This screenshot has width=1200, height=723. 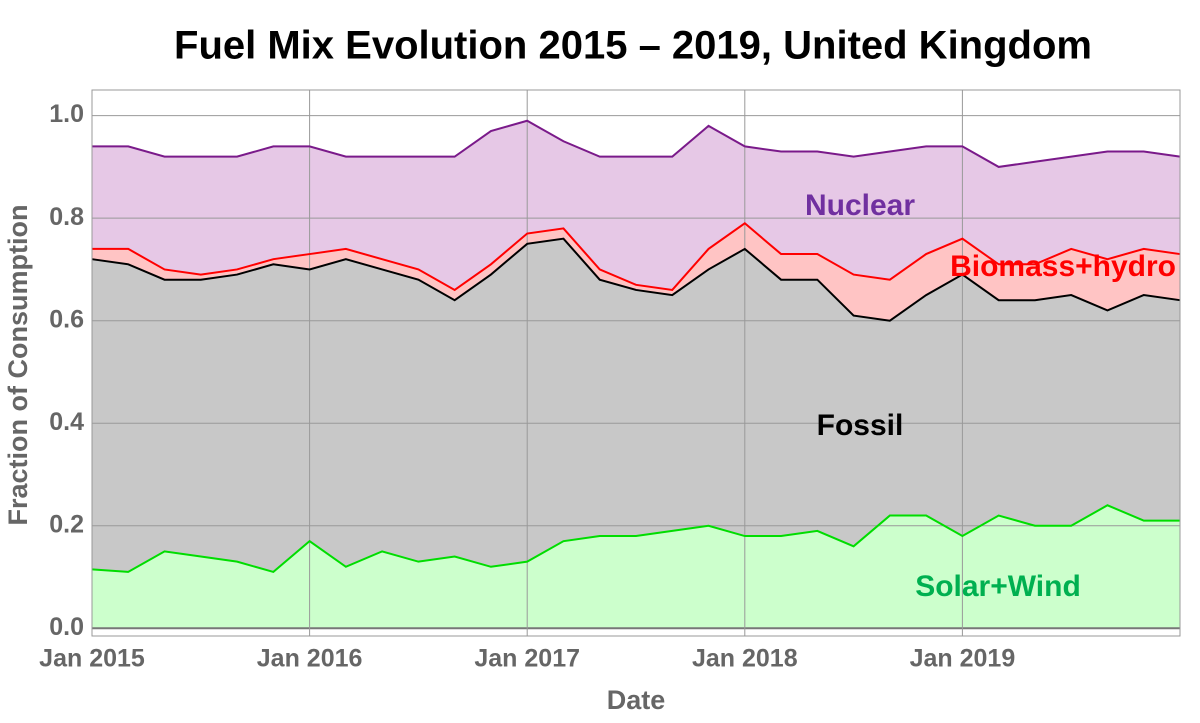 What do you see at coordinates (66, 114) in the screenshot?
I see `y-tick-label: 1.0` at bounding box center [66, 114].